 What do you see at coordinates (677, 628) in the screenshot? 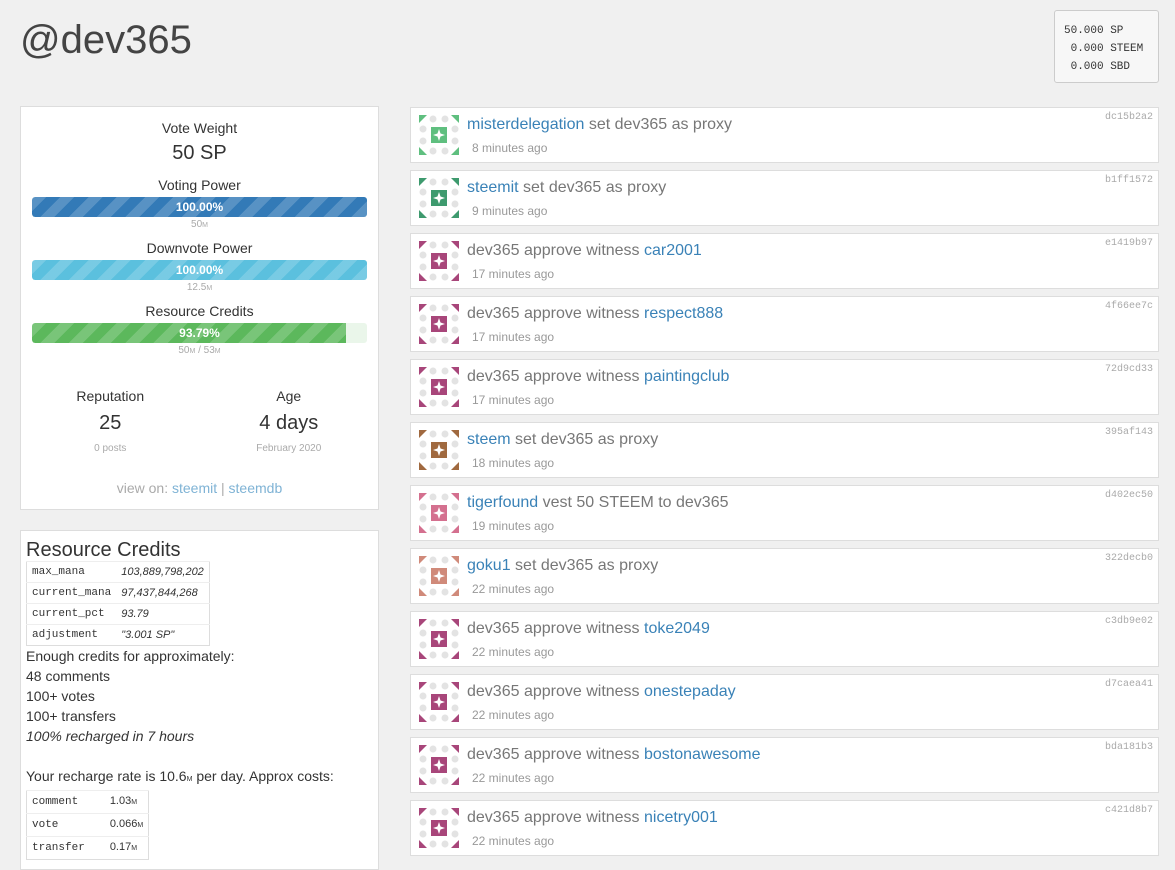
I see `account-link: toke2049` at bounding box center [677, 628].